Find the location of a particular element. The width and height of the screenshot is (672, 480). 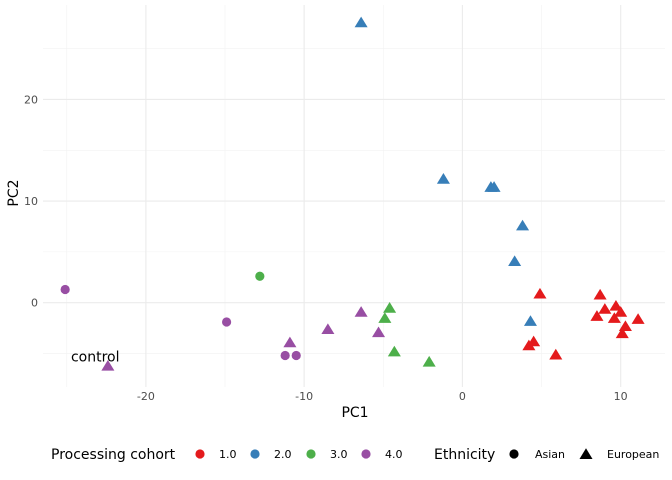

x-tick-labels: -20 -10 0 10 is located at coordinates (382, 396).